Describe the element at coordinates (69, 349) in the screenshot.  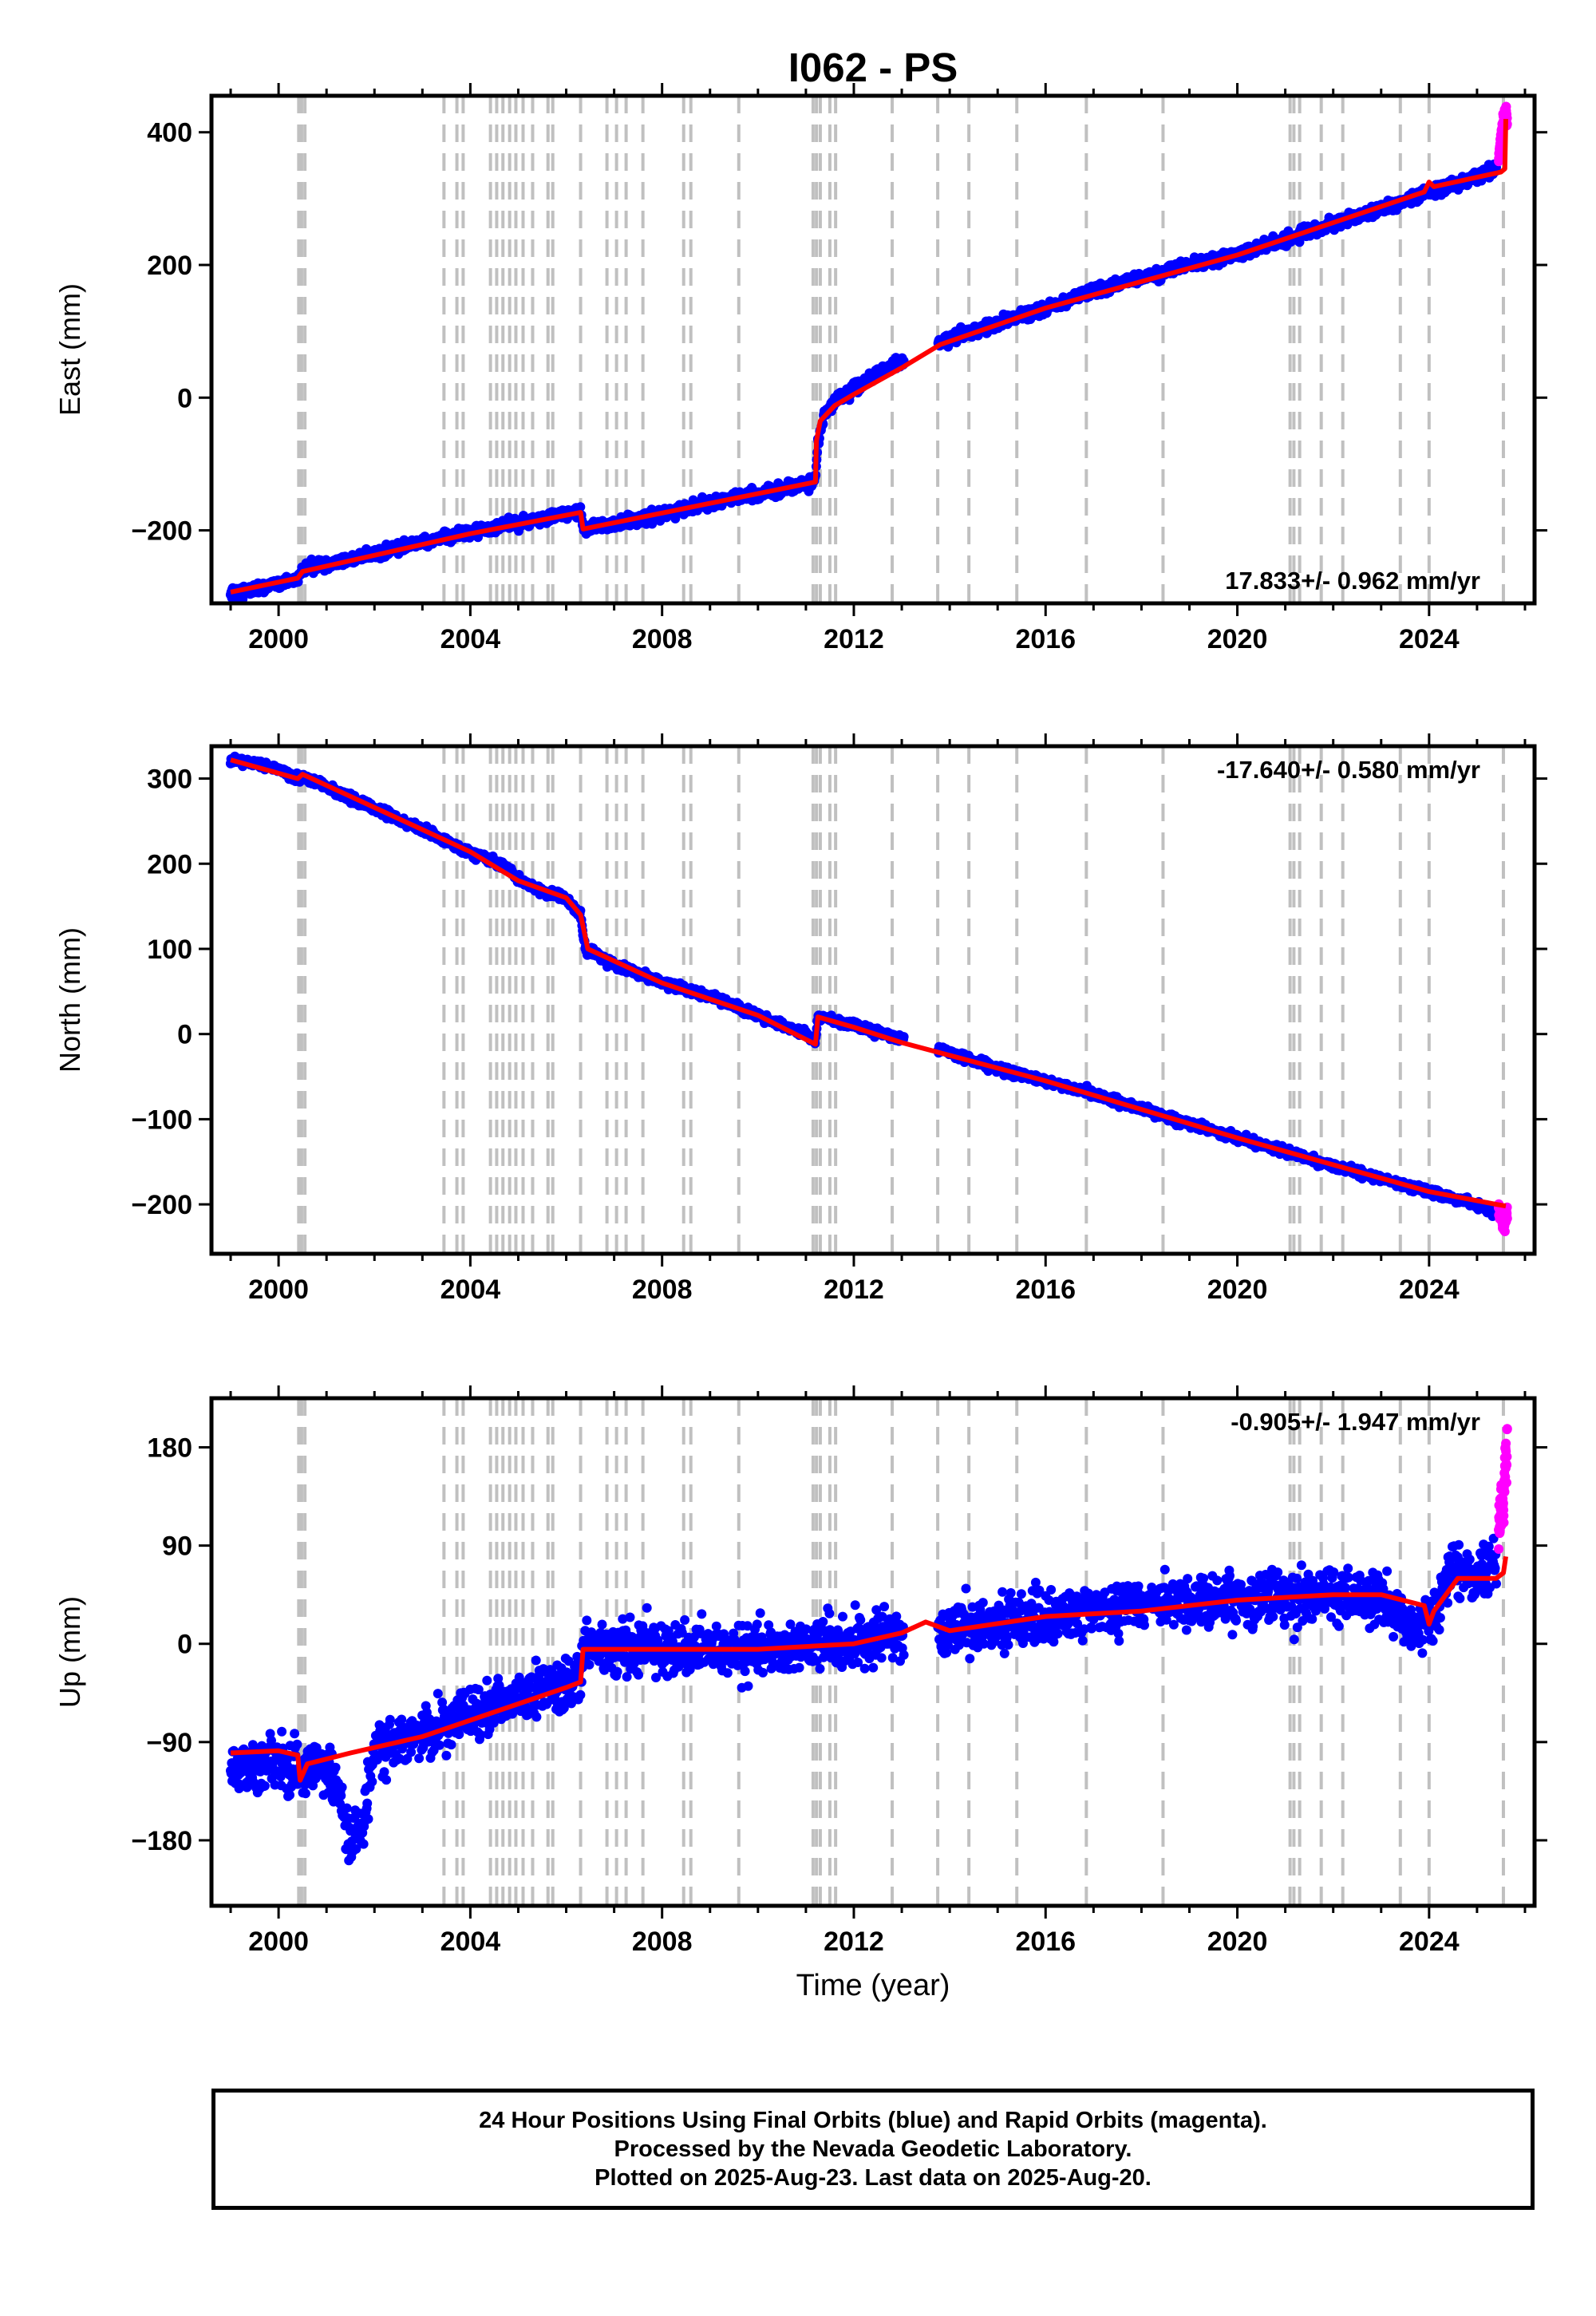
I see `east-y-axis-label: East (mm)` at that location.